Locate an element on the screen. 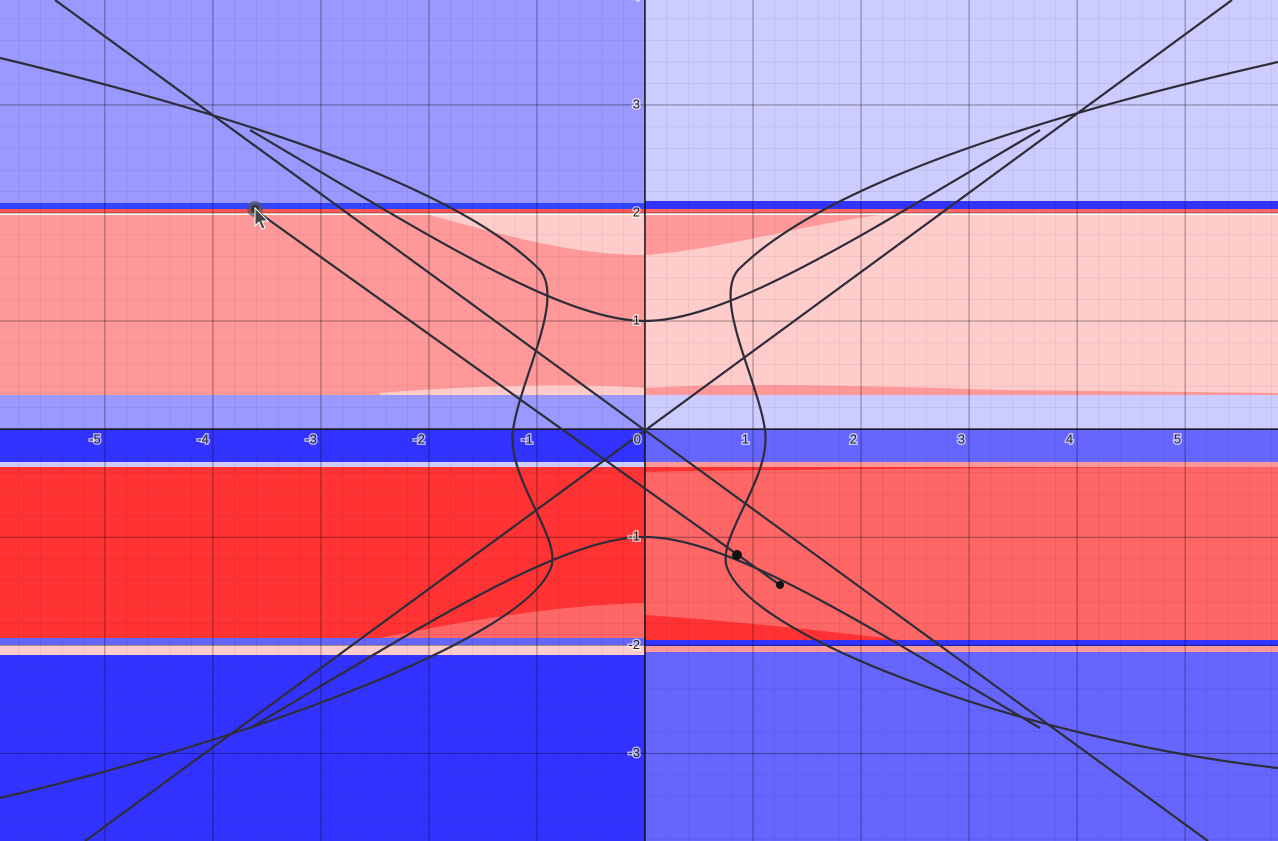 This screenshot has width=1278, height=841. x-tick-label: -5 is located at coordinates (95, 439).